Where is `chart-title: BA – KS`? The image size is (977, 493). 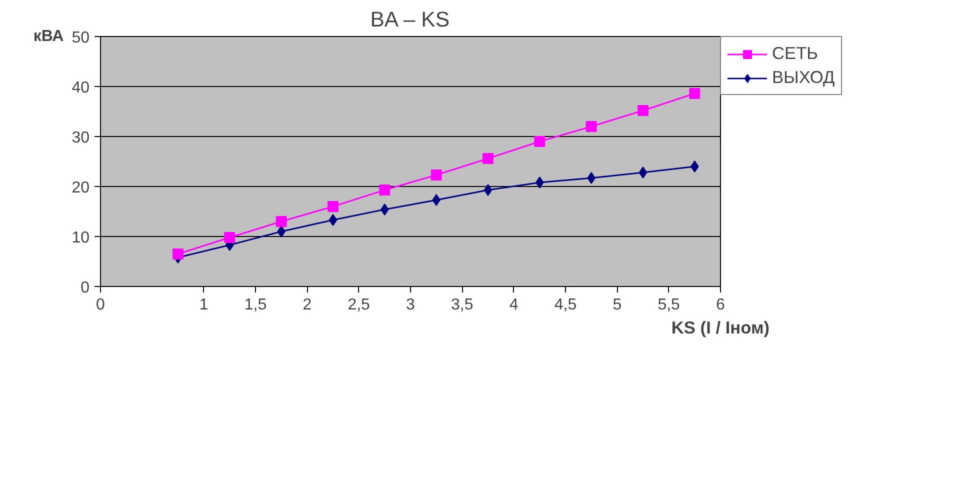 chart-title: BA – KS is located at coordinates (410, 20).